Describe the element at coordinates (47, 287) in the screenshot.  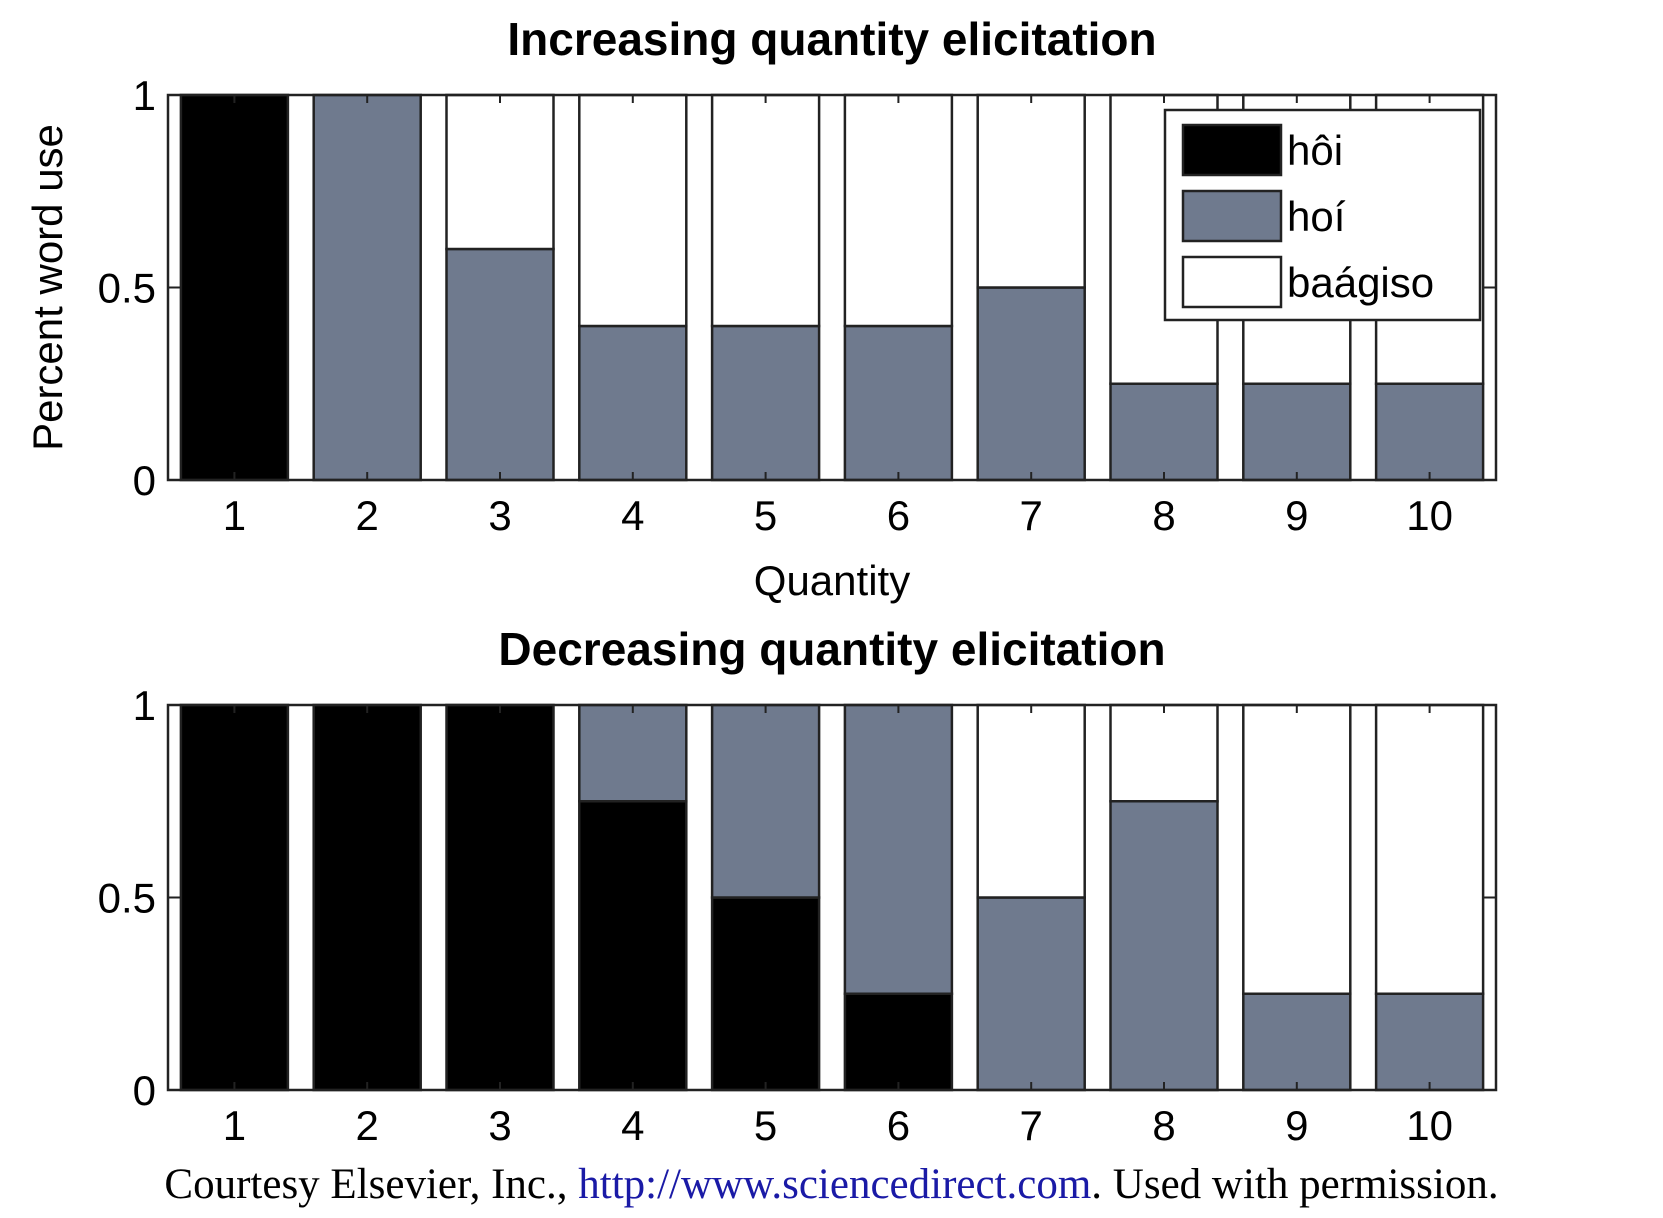
I see `y-axis-label: Percent word use` at that location.